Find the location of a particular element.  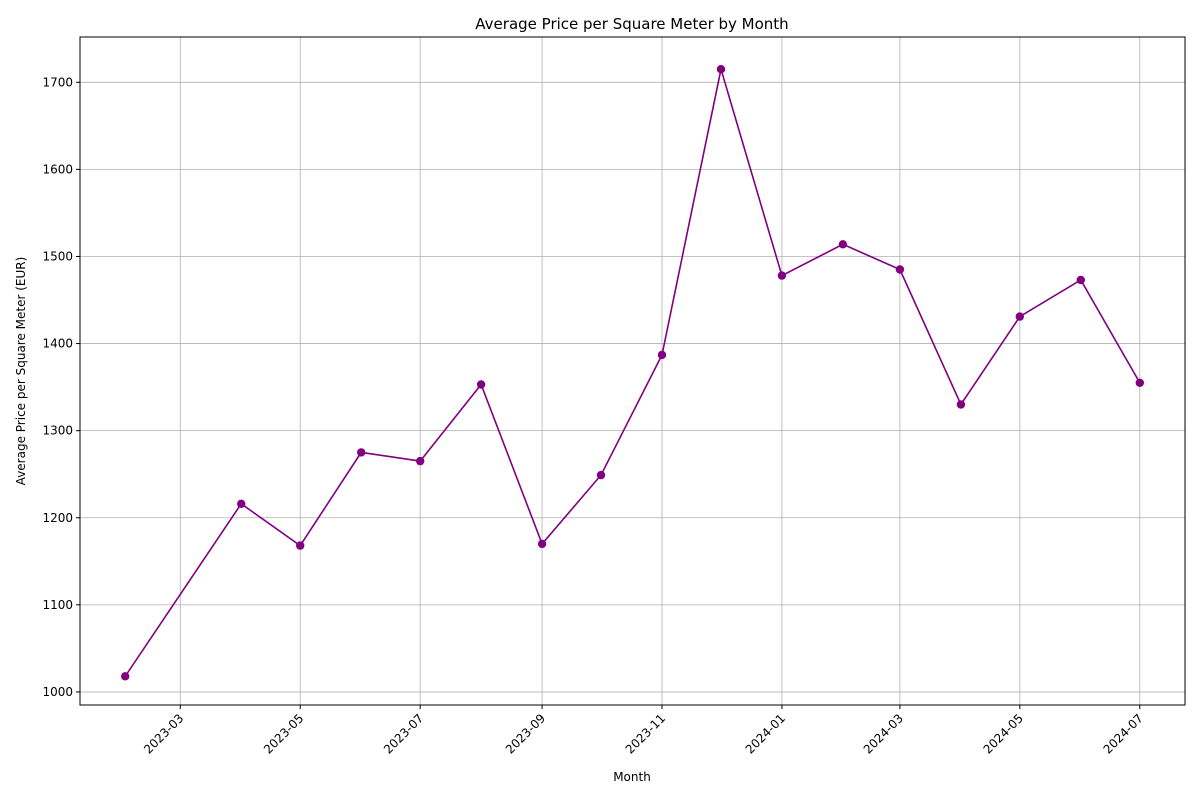

x-tick-label: 2023-11 is located at coordinates (645, 733).